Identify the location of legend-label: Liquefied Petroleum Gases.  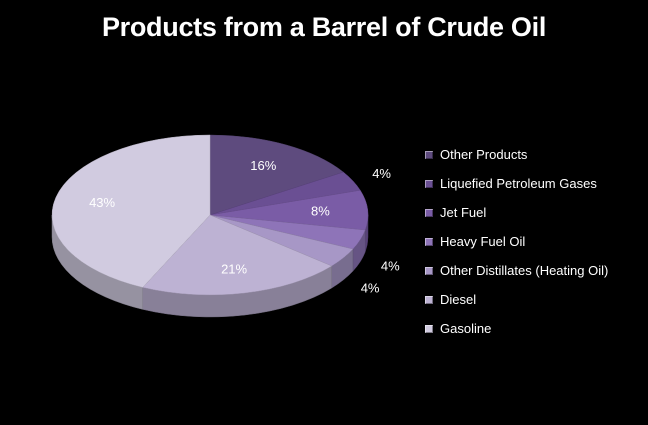
(518, 183).